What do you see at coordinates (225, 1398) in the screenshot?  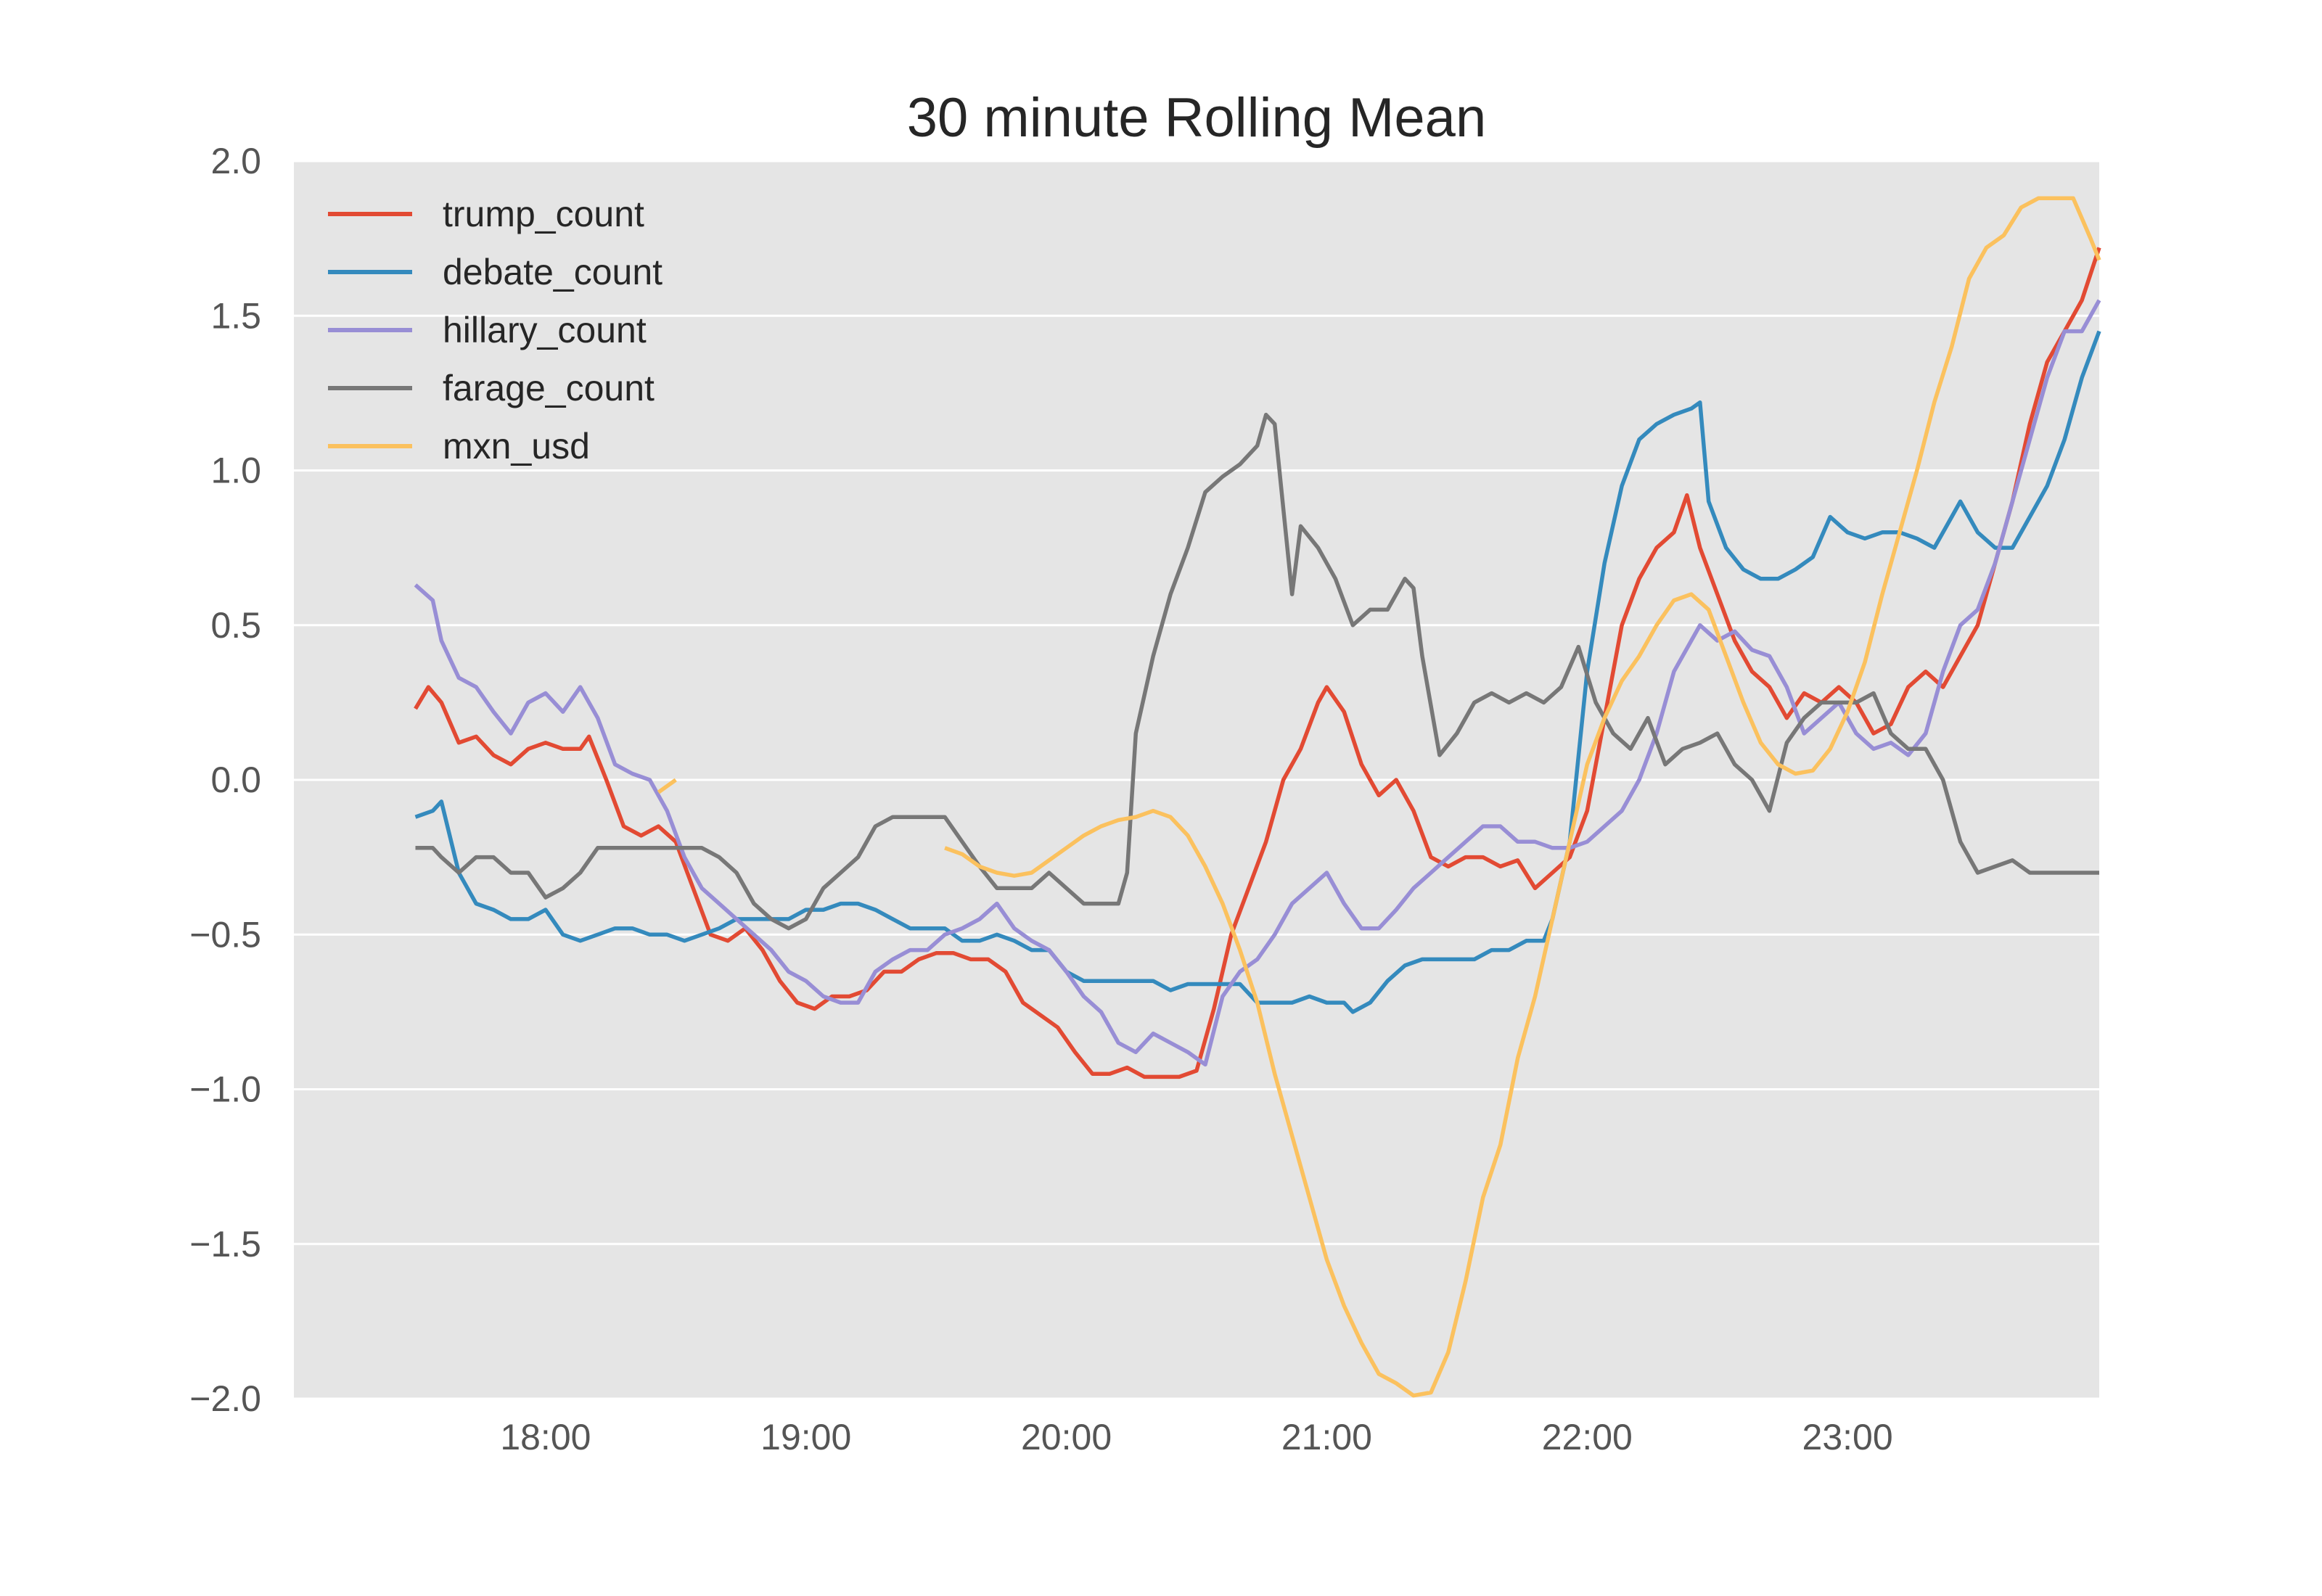 I see `y-tick-label: −2.0` at bounding box center [225, 1398].